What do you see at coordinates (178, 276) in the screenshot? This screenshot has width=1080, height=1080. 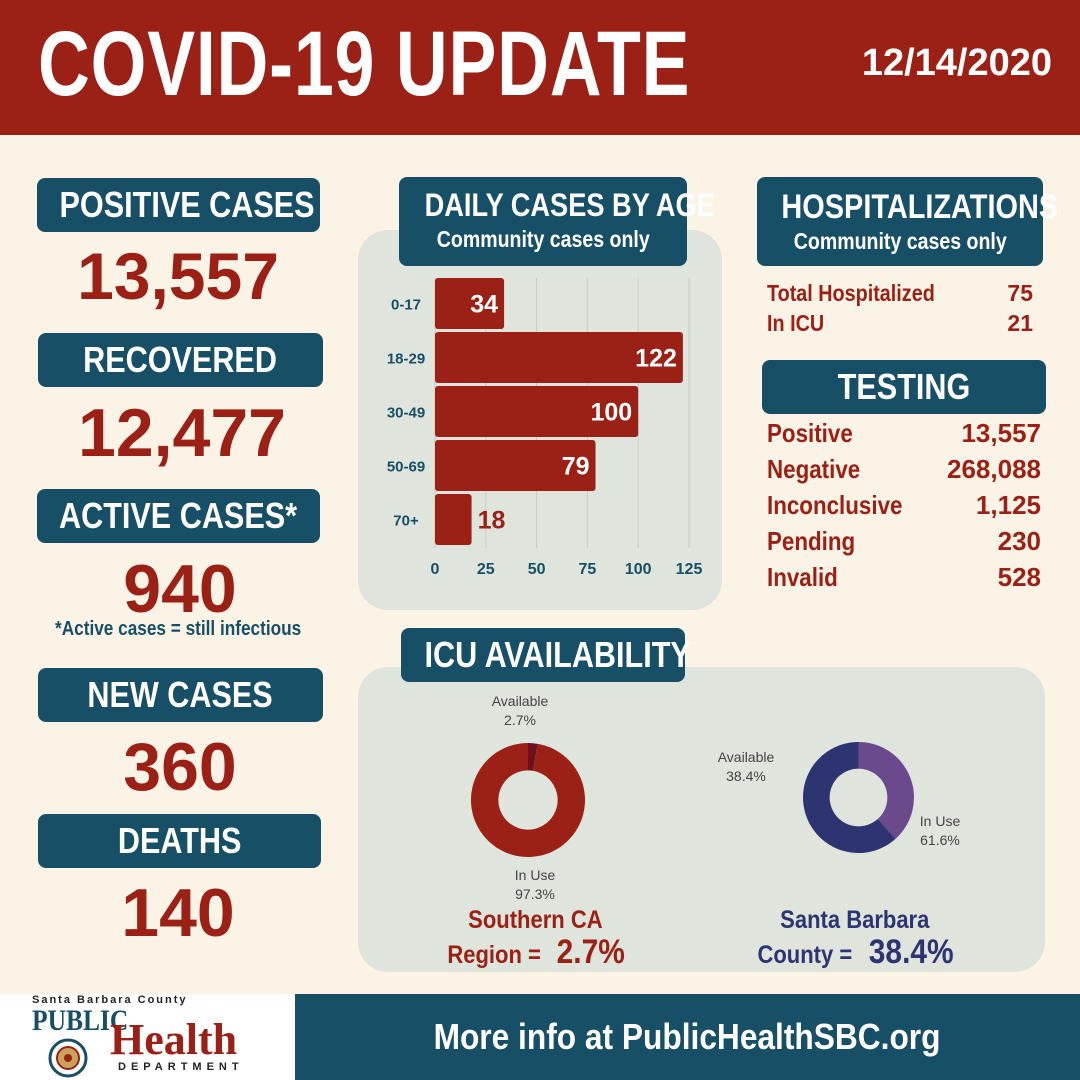 I see `positive-cases-value: 13,557` at bounding box center [178, 276].